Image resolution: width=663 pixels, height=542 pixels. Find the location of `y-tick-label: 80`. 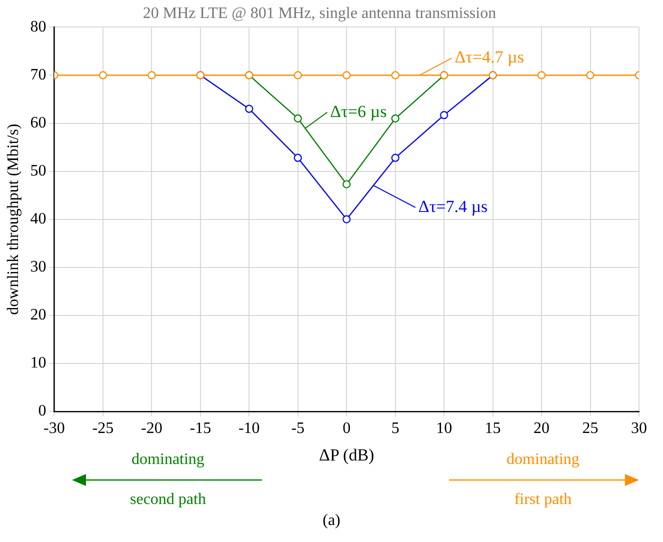

y-tick-label: 80 is located at coordinates (38, 27).